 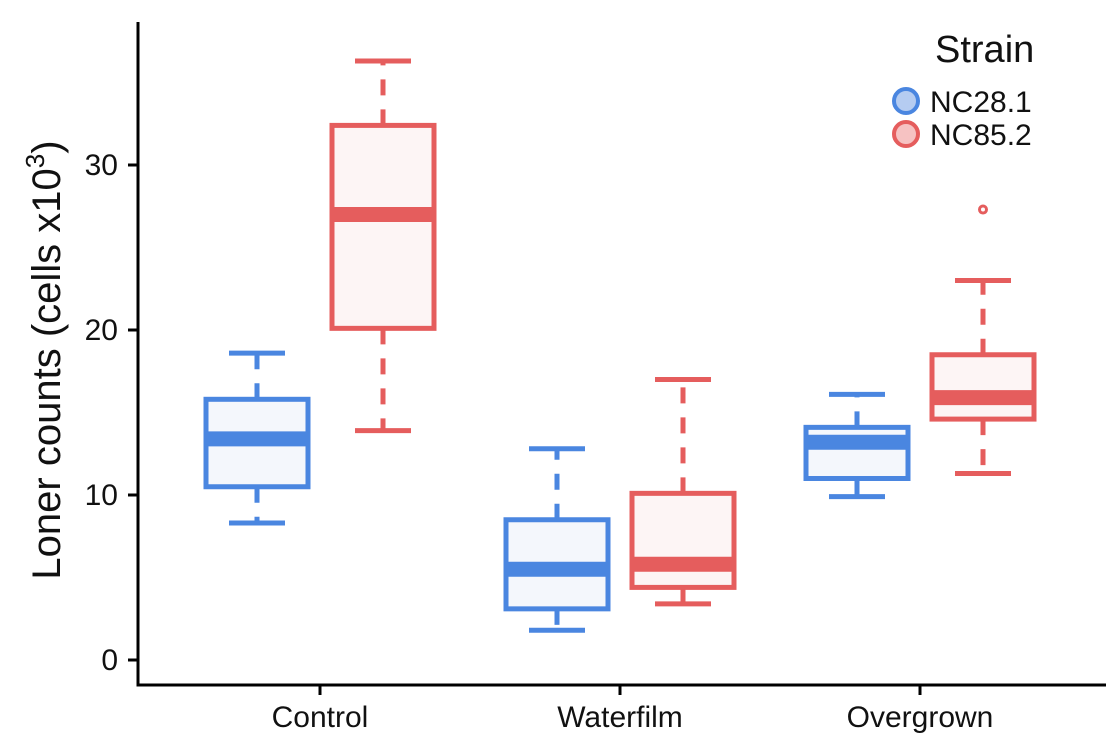 What do you see at coordinates (320, 717) in the screenshot?
I see `x-tick-label: Control` at bounding box center [320, 717].